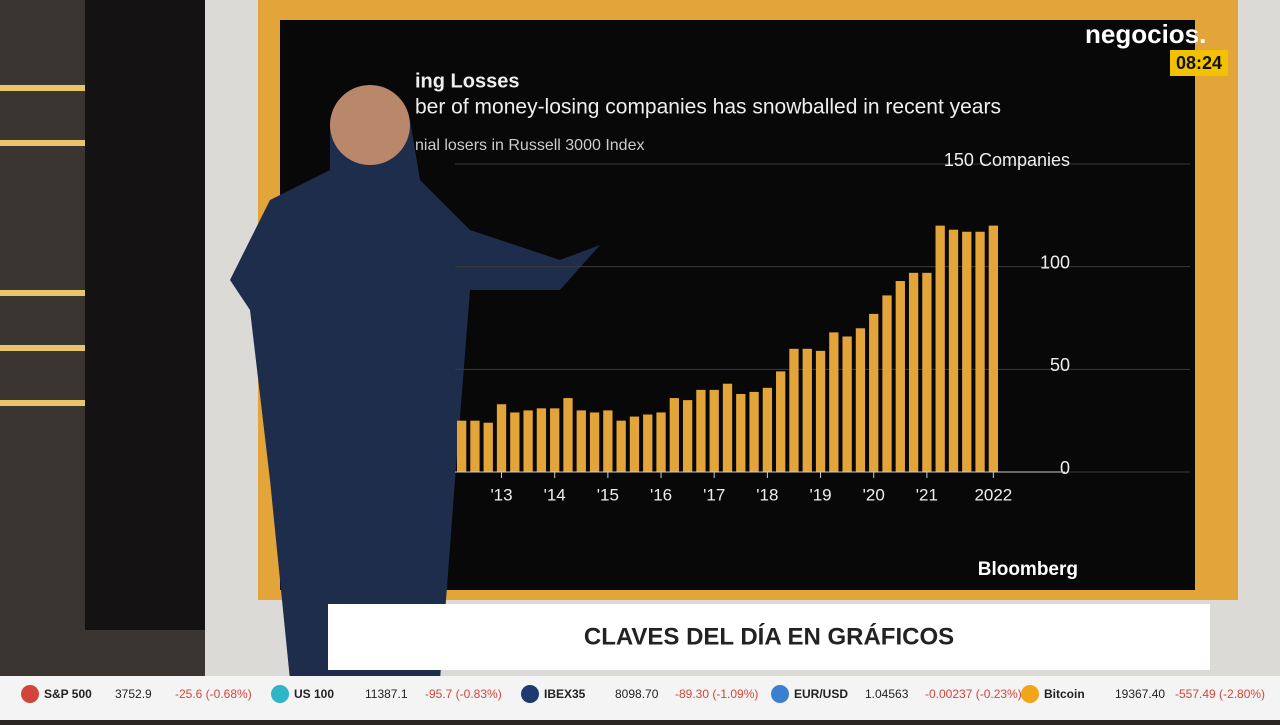 The width and height of the screenshot is (1280, 725). I want to click on clock: 08:24, so click(1199, 63).